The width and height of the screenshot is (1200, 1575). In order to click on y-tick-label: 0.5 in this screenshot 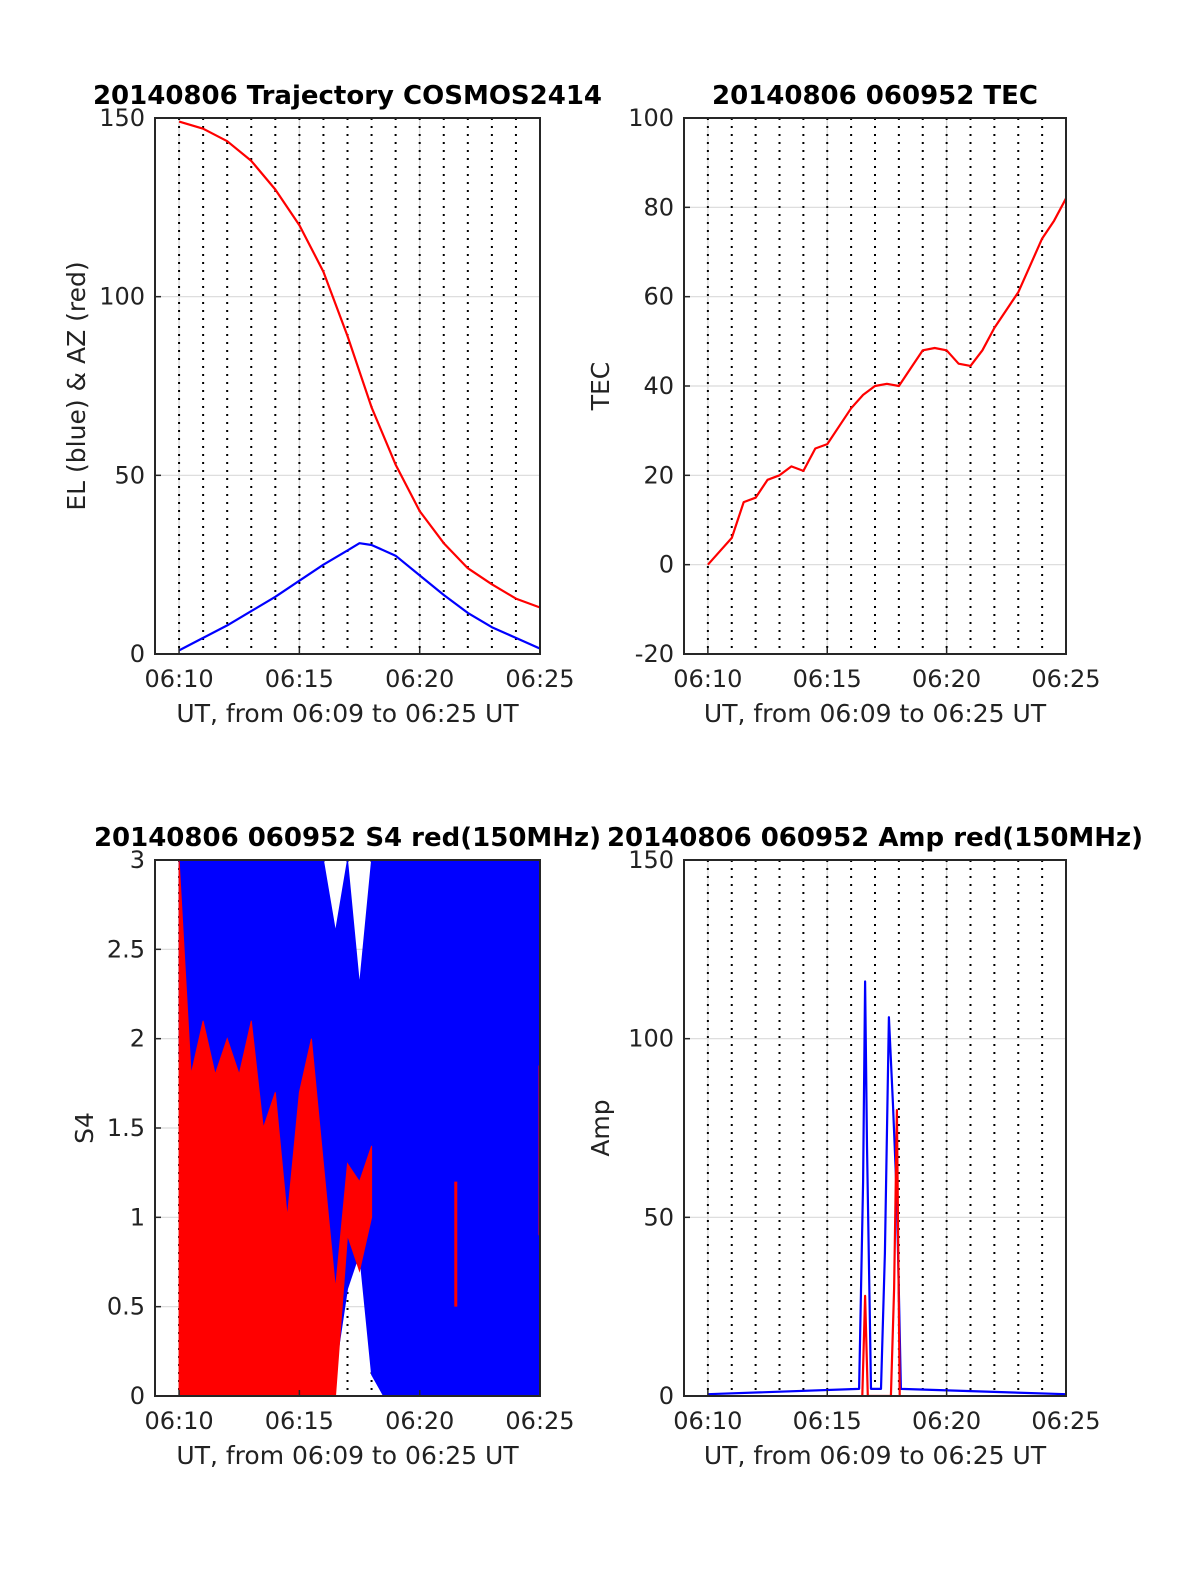, I will do `click(126, 1307)`.